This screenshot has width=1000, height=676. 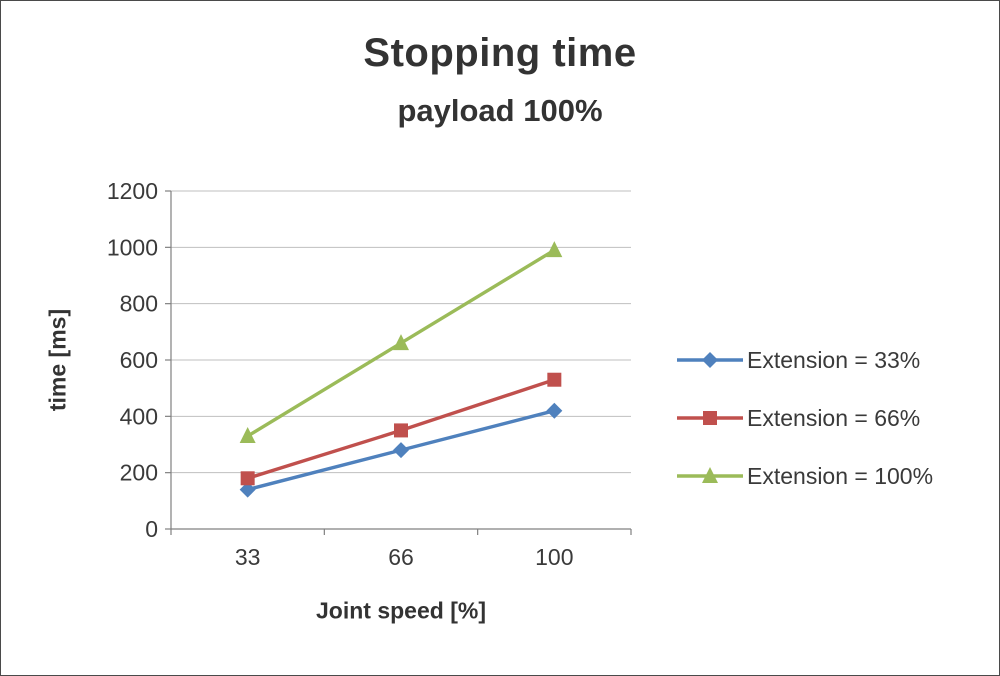 I want to click on legend-sample-triangle-icon, so click(x=710, y=475).